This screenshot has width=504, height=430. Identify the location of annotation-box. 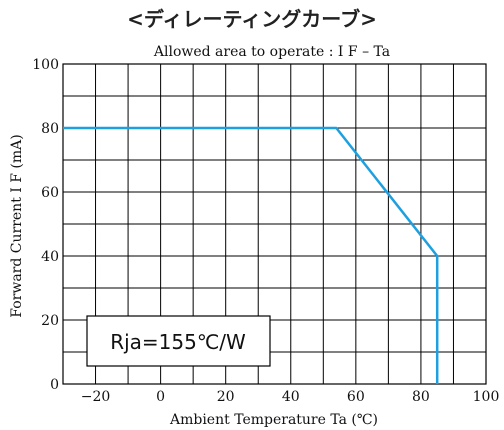
(178, 341).